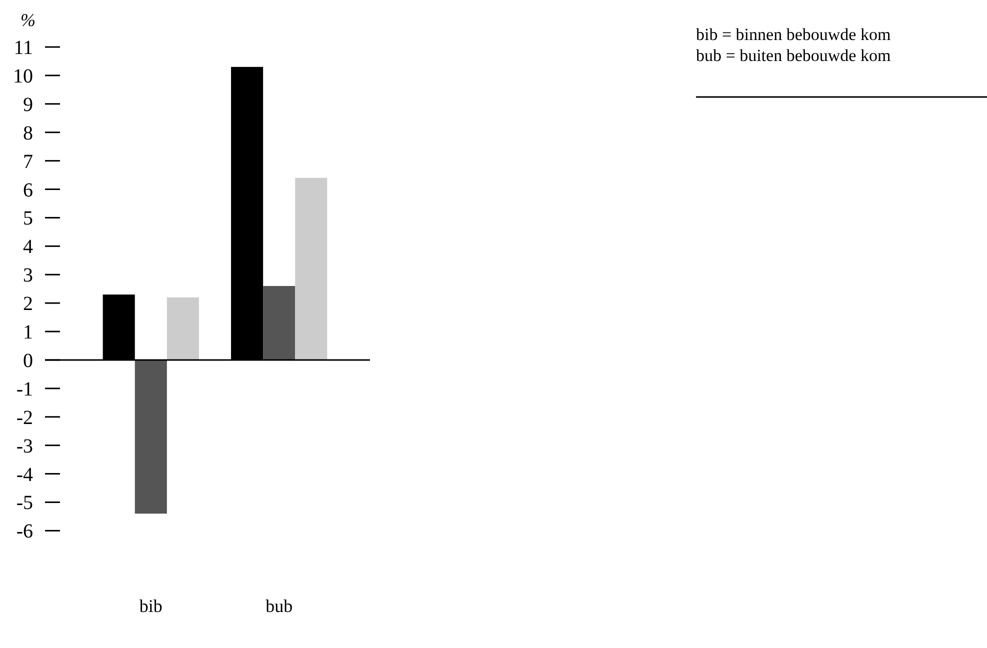 The image size is (987, 648). I want to click on y-tick-label: 9, so click(28, 105).